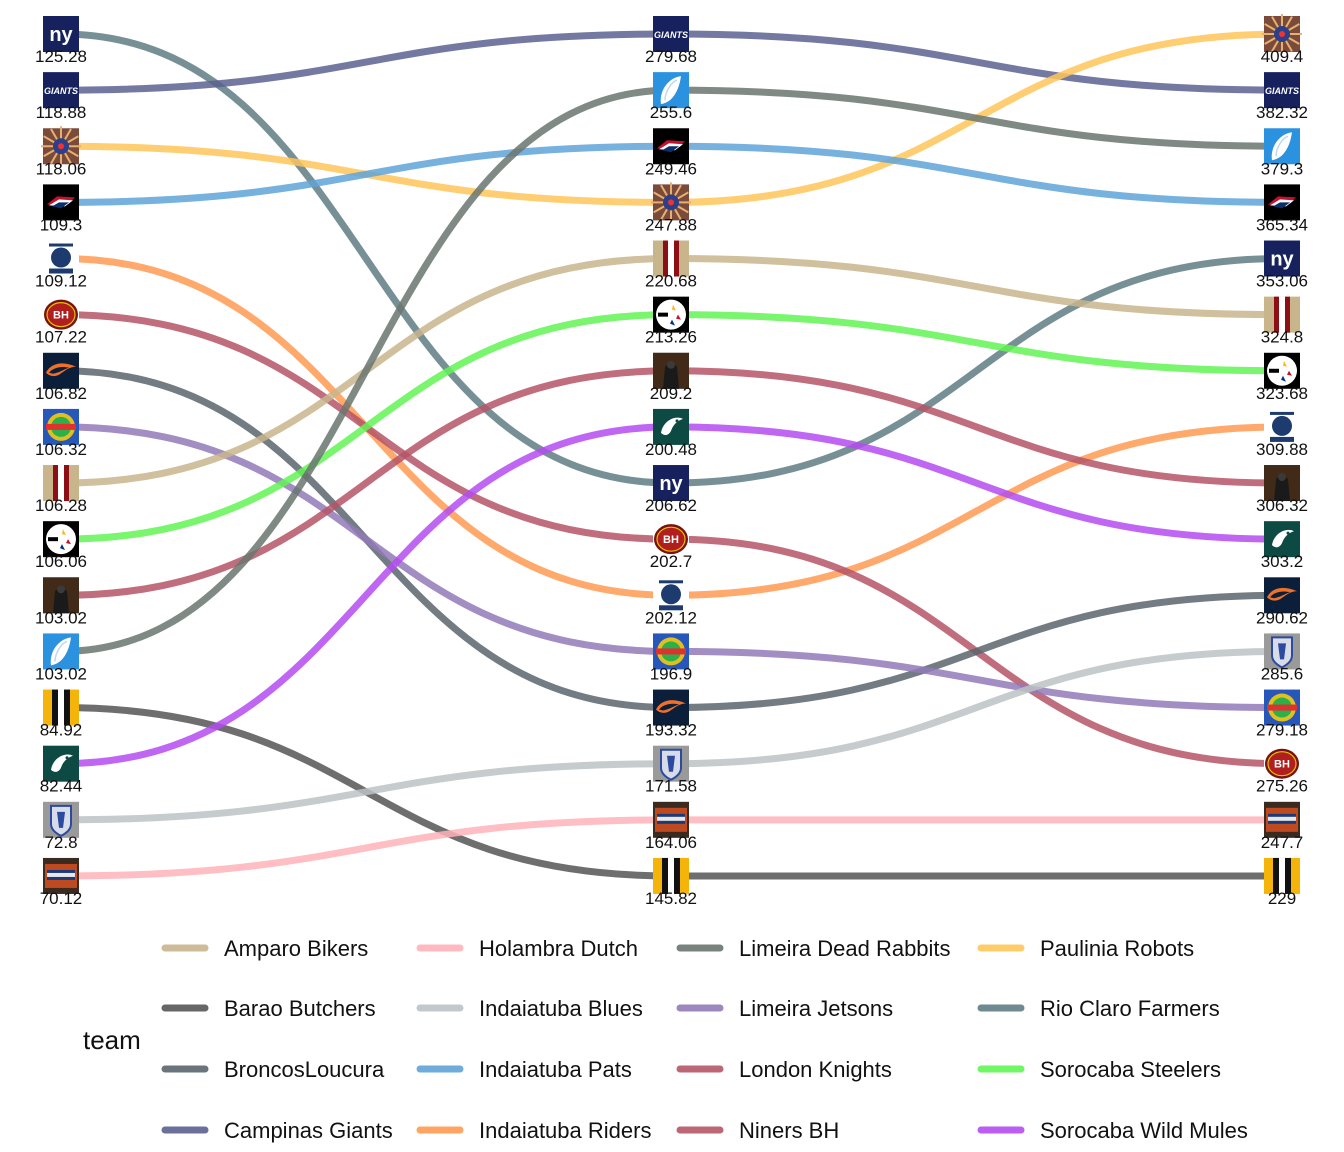 The width and height of the screenshot is (1344, 1152). Describe the element at coordinates (1144, 1130) in the screenshot. I see `legend-label: Sorocaba Wild Mules` at that location.